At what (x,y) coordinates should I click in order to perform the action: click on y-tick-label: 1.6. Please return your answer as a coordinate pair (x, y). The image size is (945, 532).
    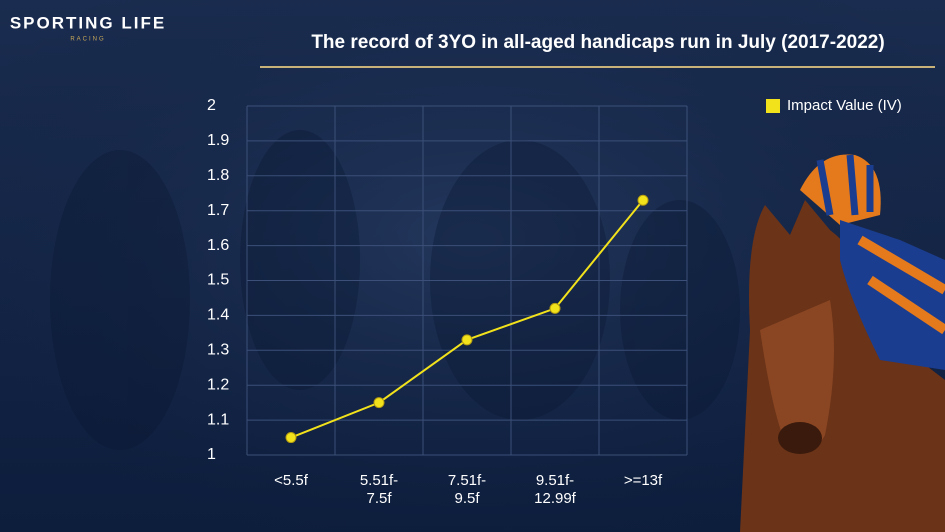
    Looking at the image, I should click on (218, 245).